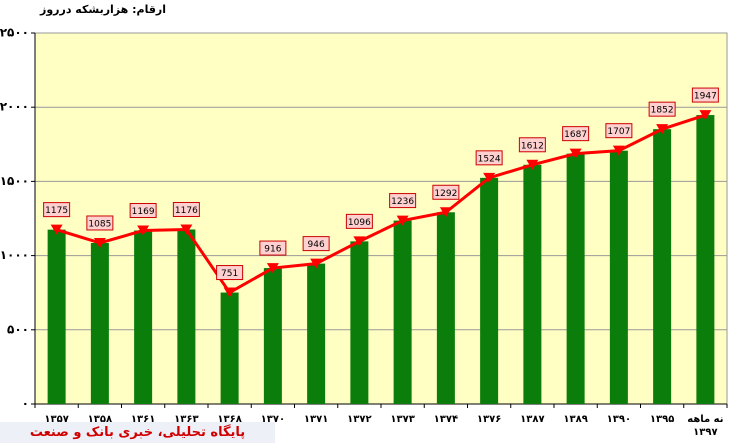 The height and width of the screenshot is (443, 737). Describe the element at coordinates (359, 419) in the screenshot. I see `x-tick-label: ۱۳۷۲` at that location.